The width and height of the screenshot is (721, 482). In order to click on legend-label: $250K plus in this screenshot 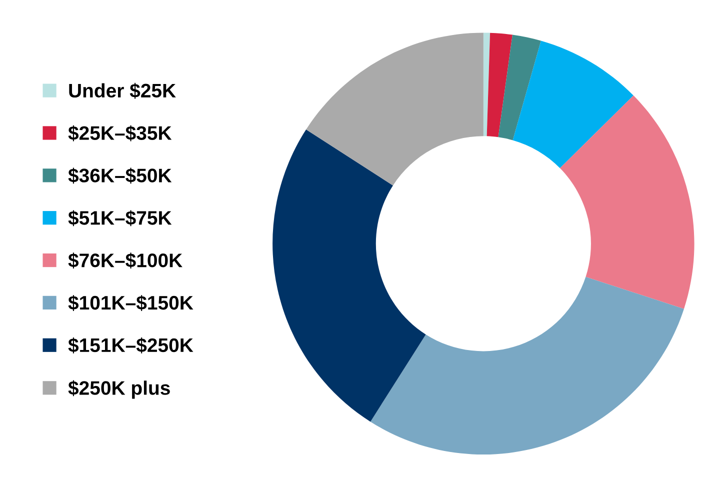, I will do `click(119, 389)`.